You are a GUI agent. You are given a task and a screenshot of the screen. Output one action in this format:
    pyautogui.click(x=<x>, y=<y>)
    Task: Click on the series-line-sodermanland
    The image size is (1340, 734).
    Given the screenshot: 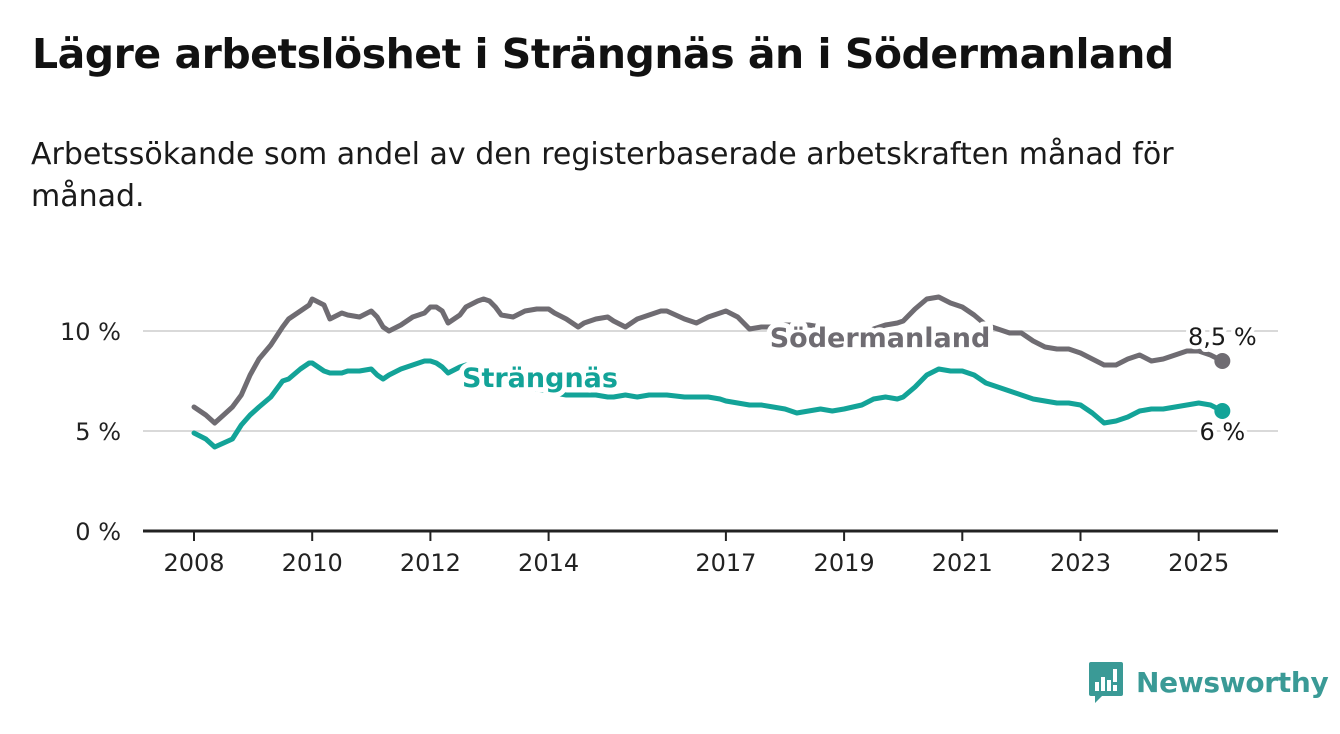 What is the action you would take?
    pyautogui.click(x=708, y=360)
    